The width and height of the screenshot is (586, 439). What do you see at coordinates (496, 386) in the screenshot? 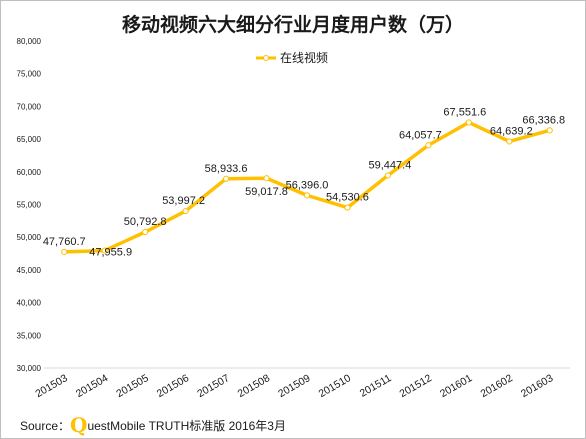
I see `x-tick-label: 201602` at bounding box center [496, 386].